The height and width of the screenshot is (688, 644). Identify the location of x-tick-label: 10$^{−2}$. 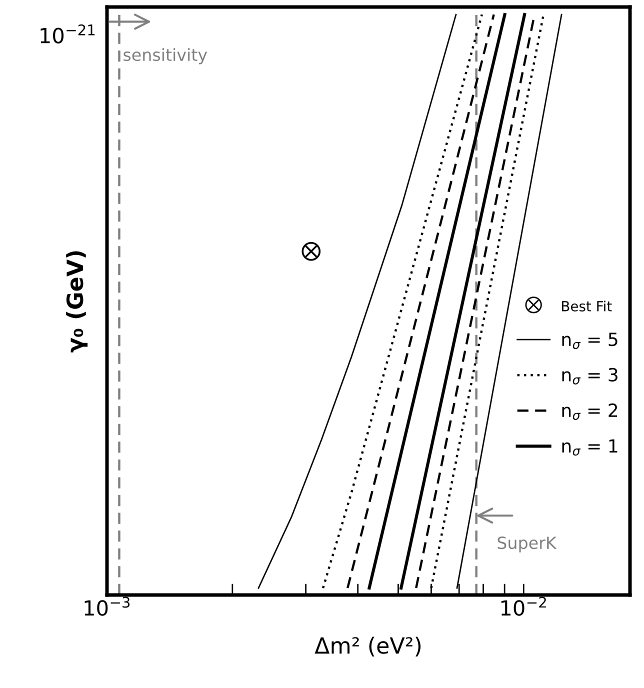
(523, 606).